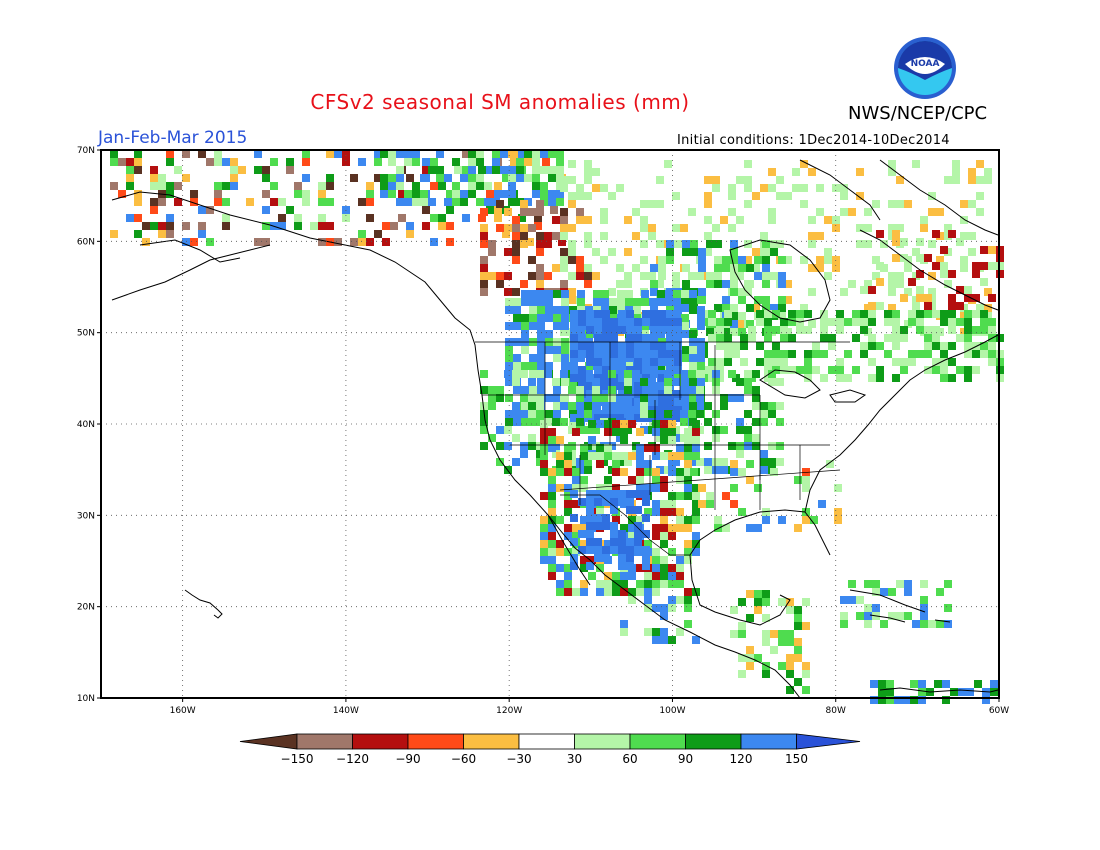 This screenshot has width=1100, height=850. I want to click on lon-label: 100W, so click(672, 711).